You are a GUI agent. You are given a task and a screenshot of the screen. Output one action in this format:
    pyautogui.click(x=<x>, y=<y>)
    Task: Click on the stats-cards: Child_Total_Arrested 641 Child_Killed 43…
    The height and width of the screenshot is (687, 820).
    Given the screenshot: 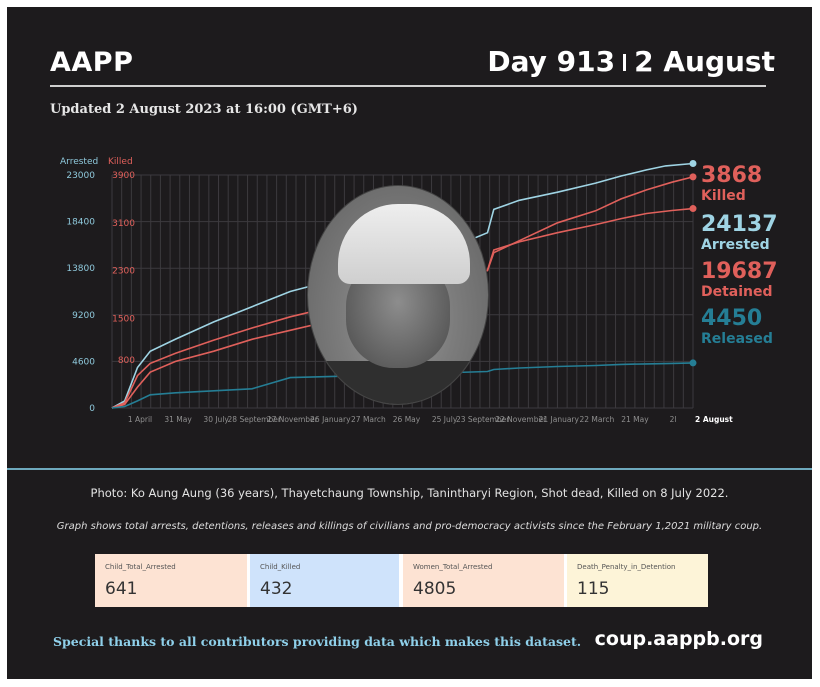 What is the action you would take?
    pyautogui.click(x=401, y=580)
    